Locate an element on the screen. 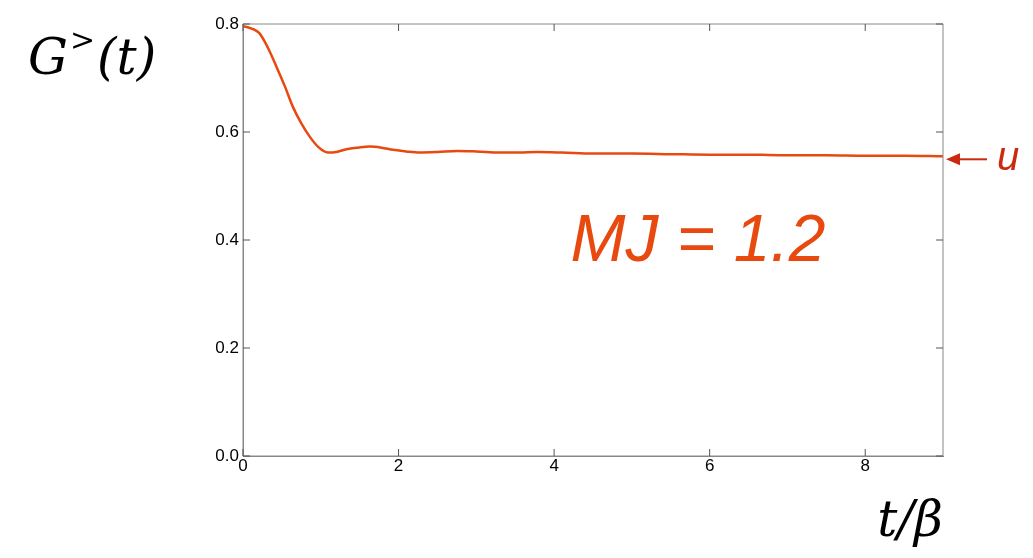  y-tick-label: 0.4 is located at coordinates (227, 239).